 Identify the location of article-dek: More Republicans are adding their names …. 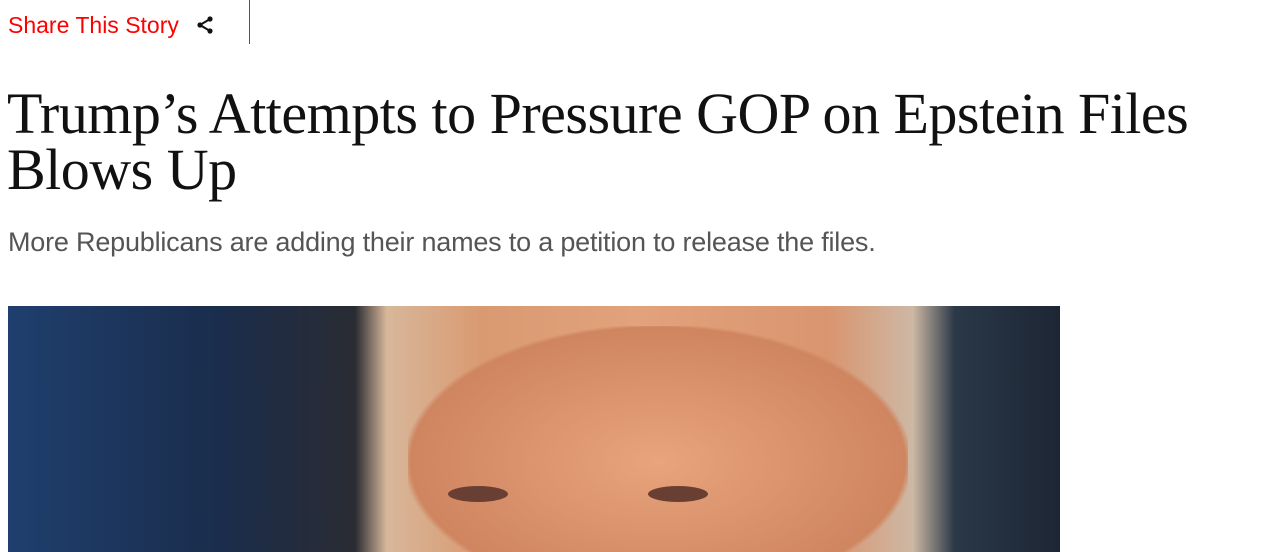
(442, 242).